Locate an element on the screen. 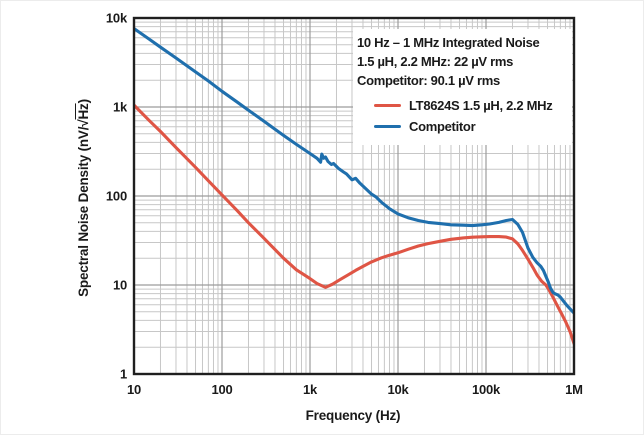 The height and width of the screenshot is (435, 644). y-tick-label: 10k is located at coordinates (117, 18).